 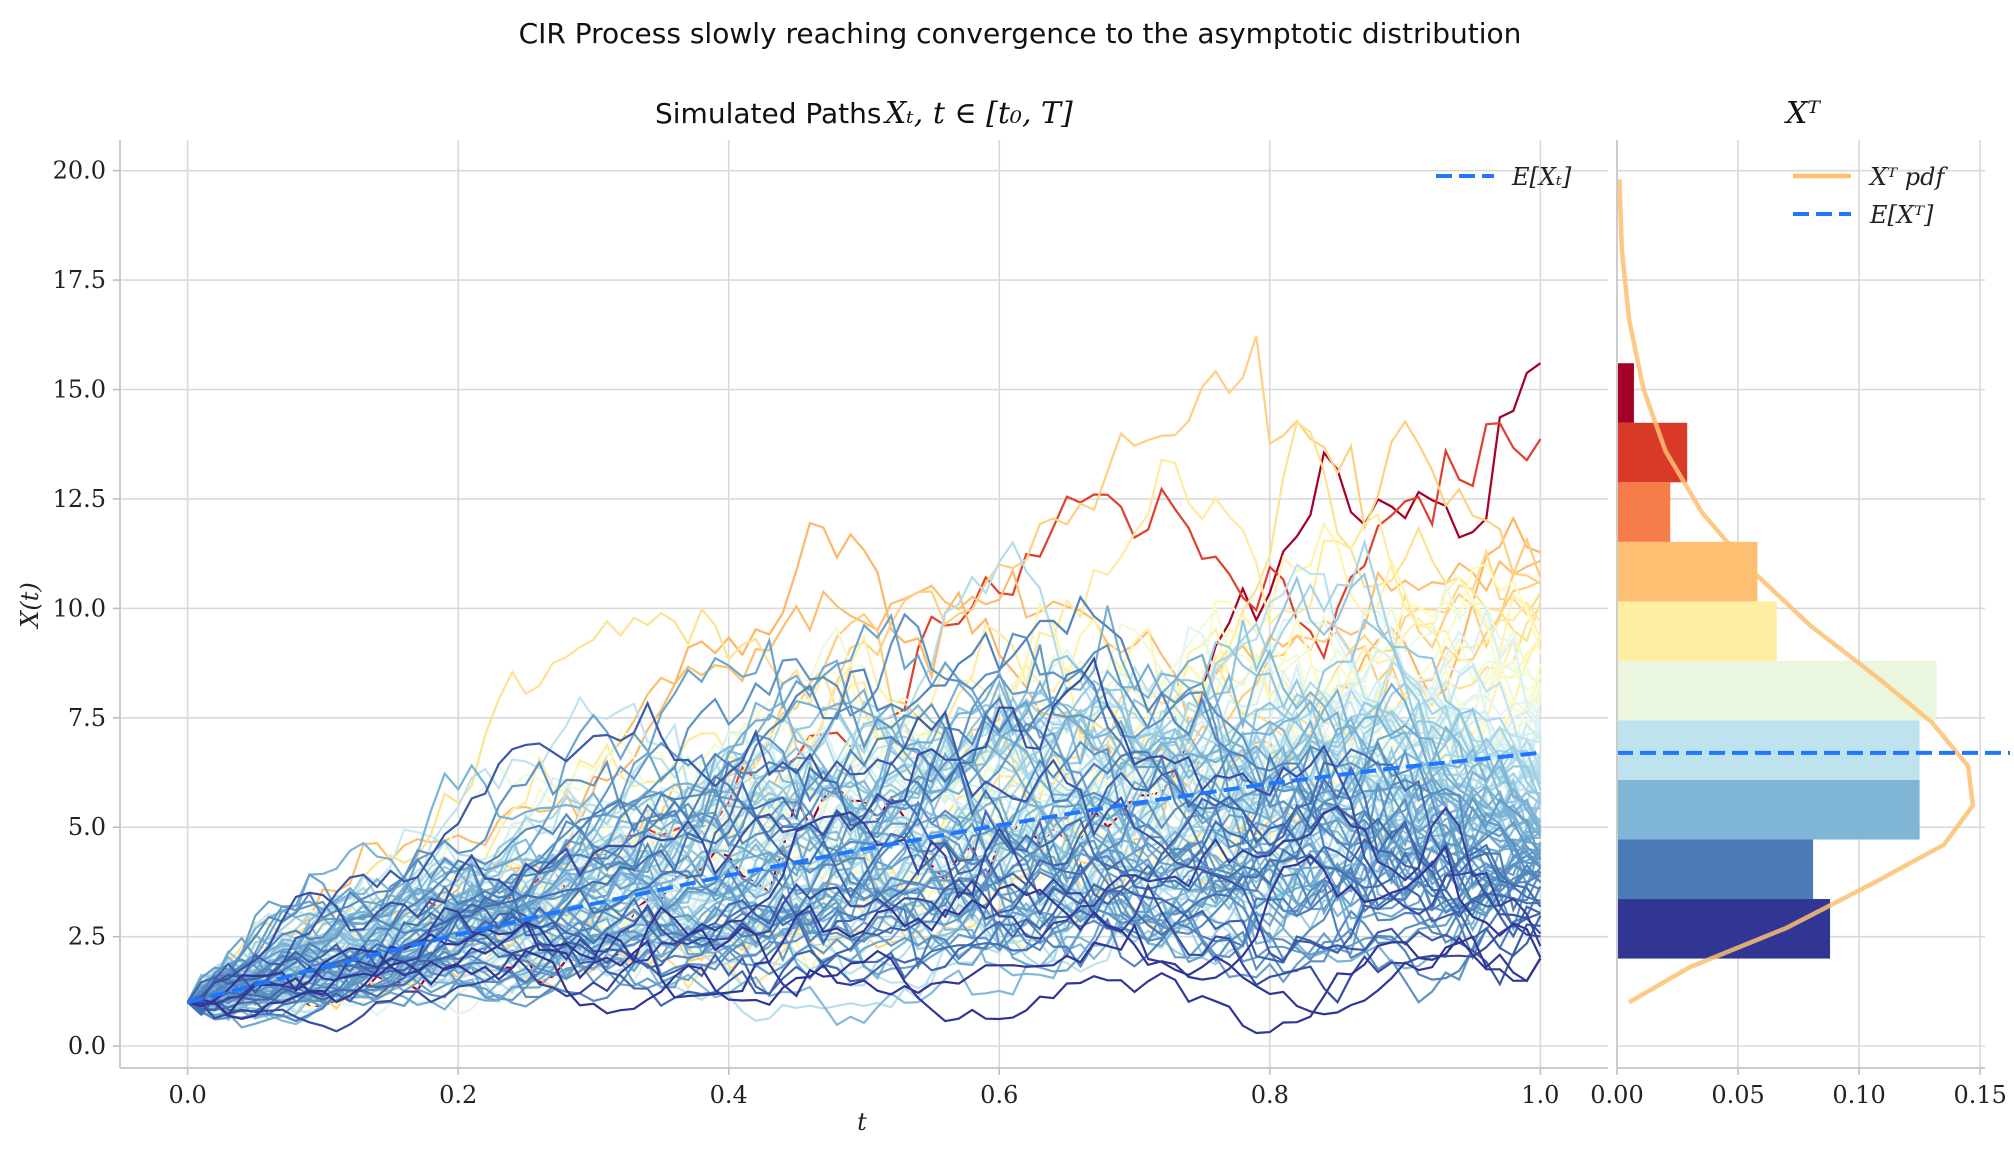 What do you see at coordinates (978, 113) in the screenshot?
I see `paths-axes-title-math: Xₜ, t ∈ [t₀, T]` at bounding box center [978, 113].